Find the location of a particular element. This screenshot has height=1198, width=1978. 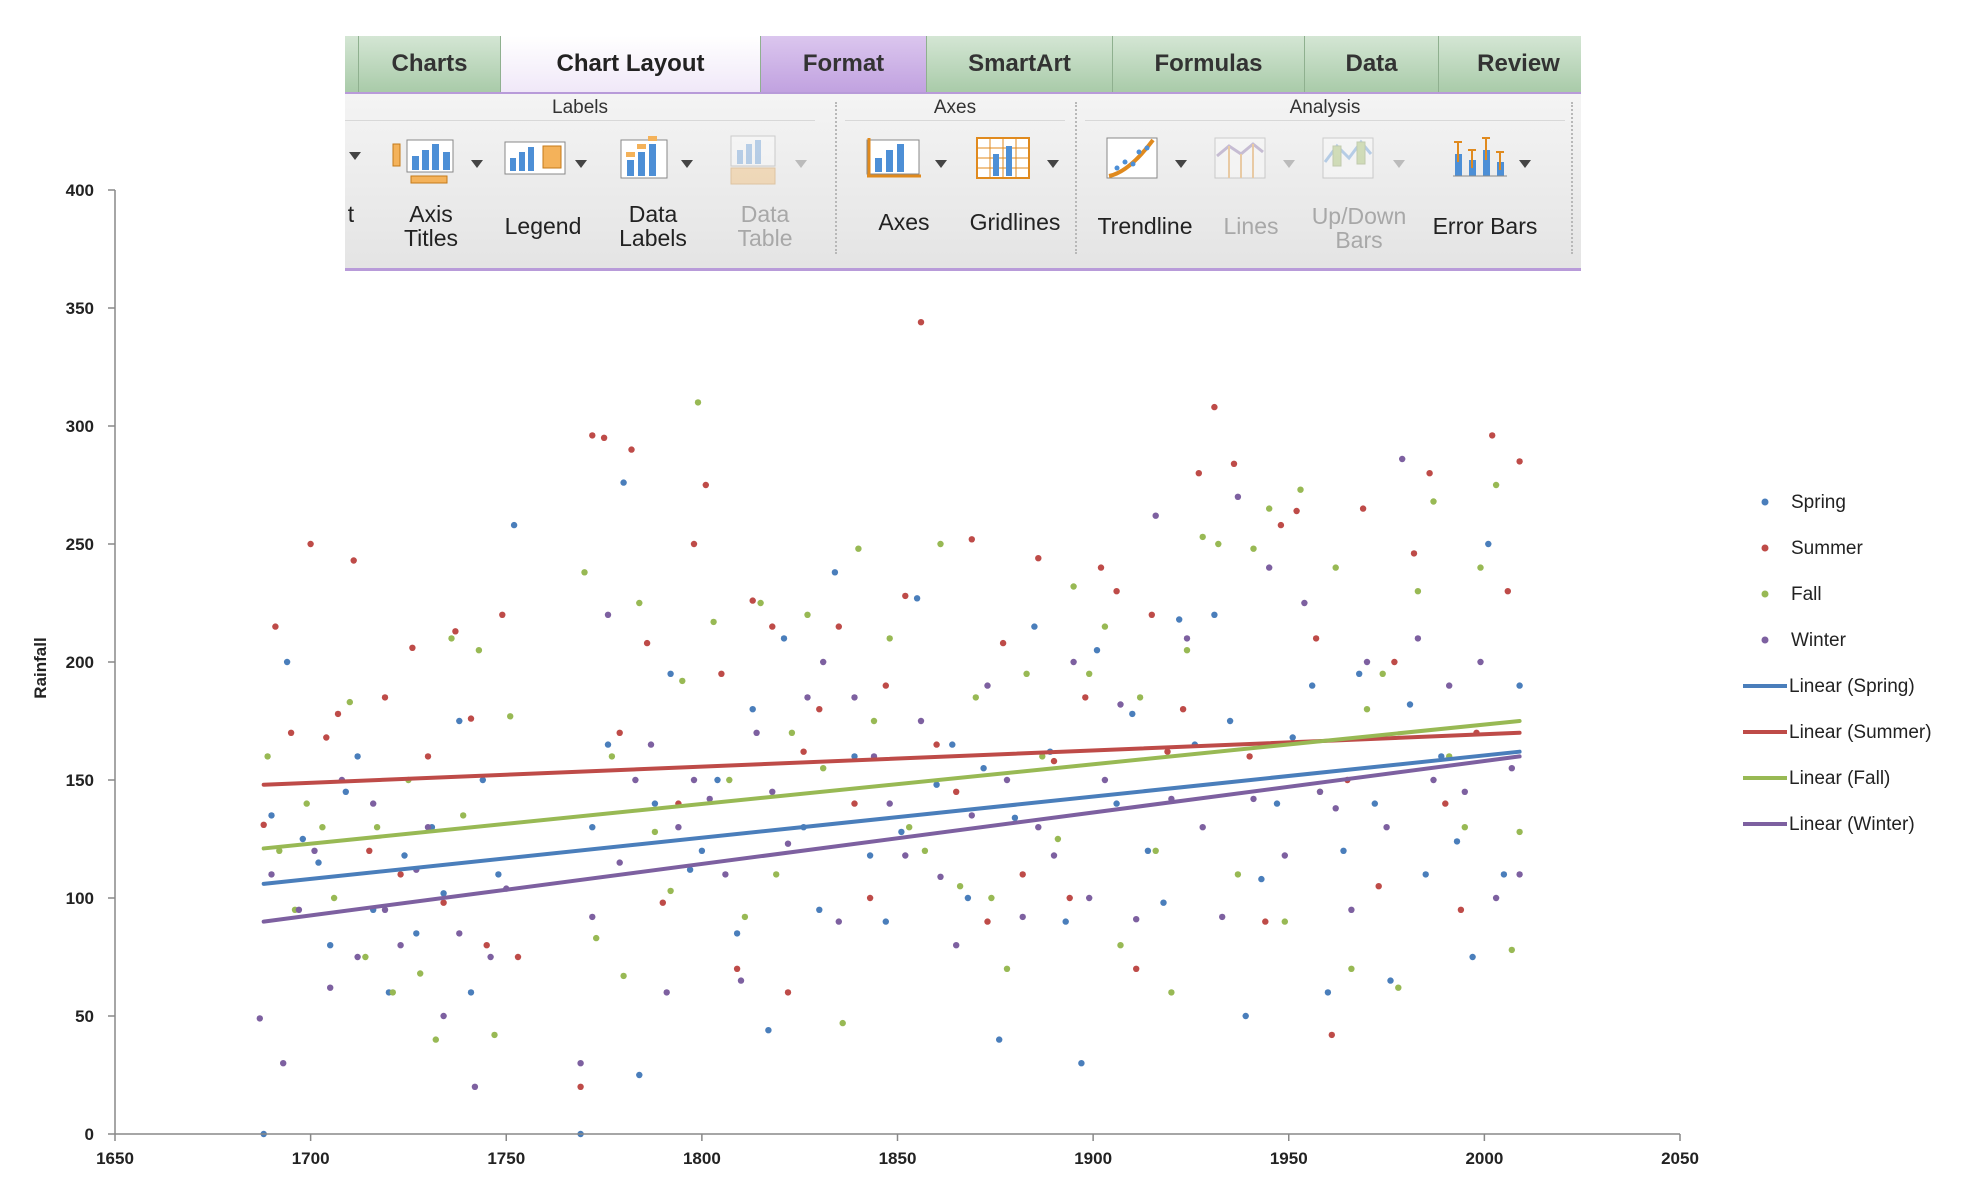

error-bars-button: Error Bars is located at coordinates (1485, 189).